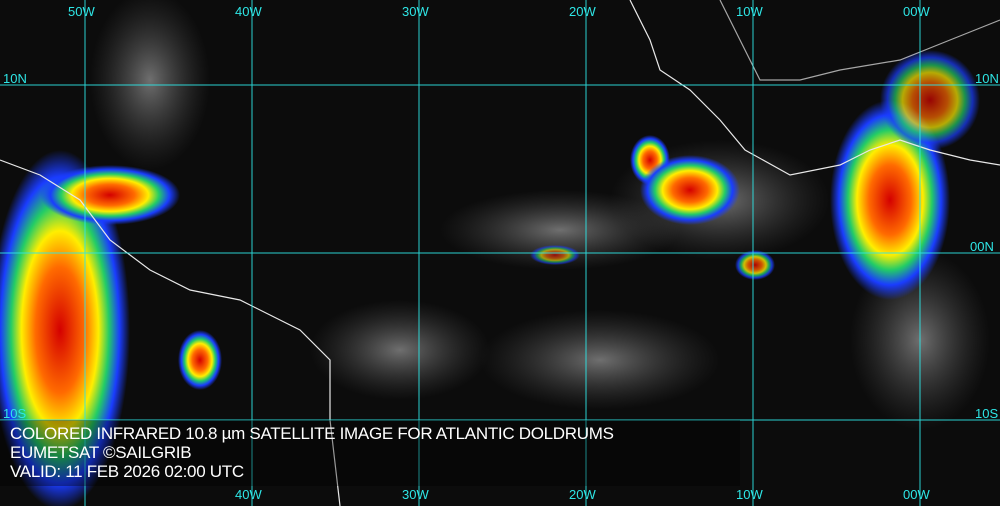  What do you see at coordinates (15, 413) in the screenshot?
I see `latitude-label-left: 10S` at bounding box center [15, 413].